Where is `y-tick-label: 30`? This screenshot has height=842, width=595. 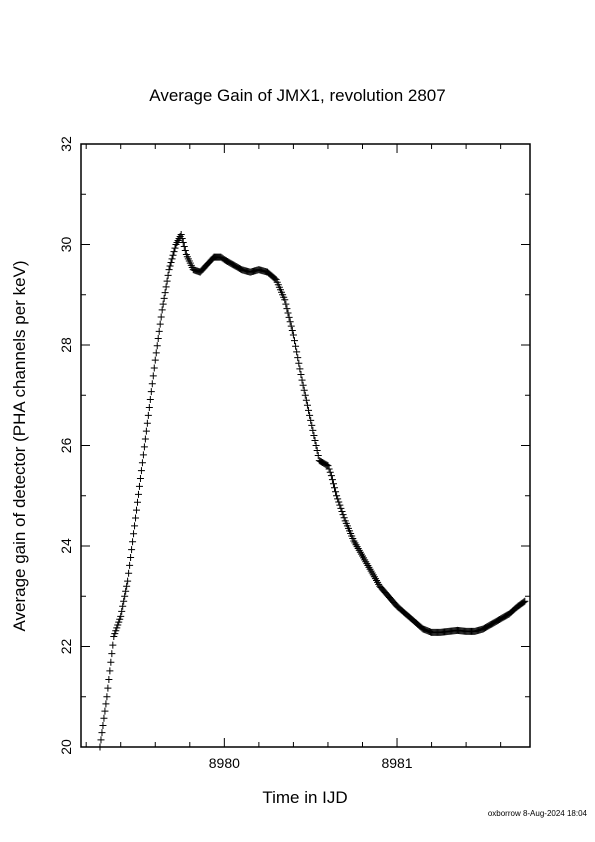
y-tick-label: 30 is located at coordinates (66, 245).